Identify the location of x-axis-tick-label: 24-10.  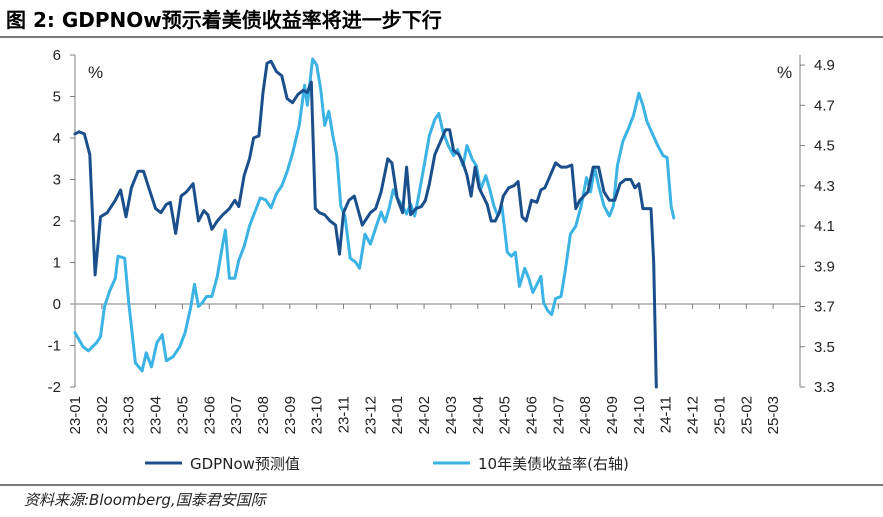
(639, 415).